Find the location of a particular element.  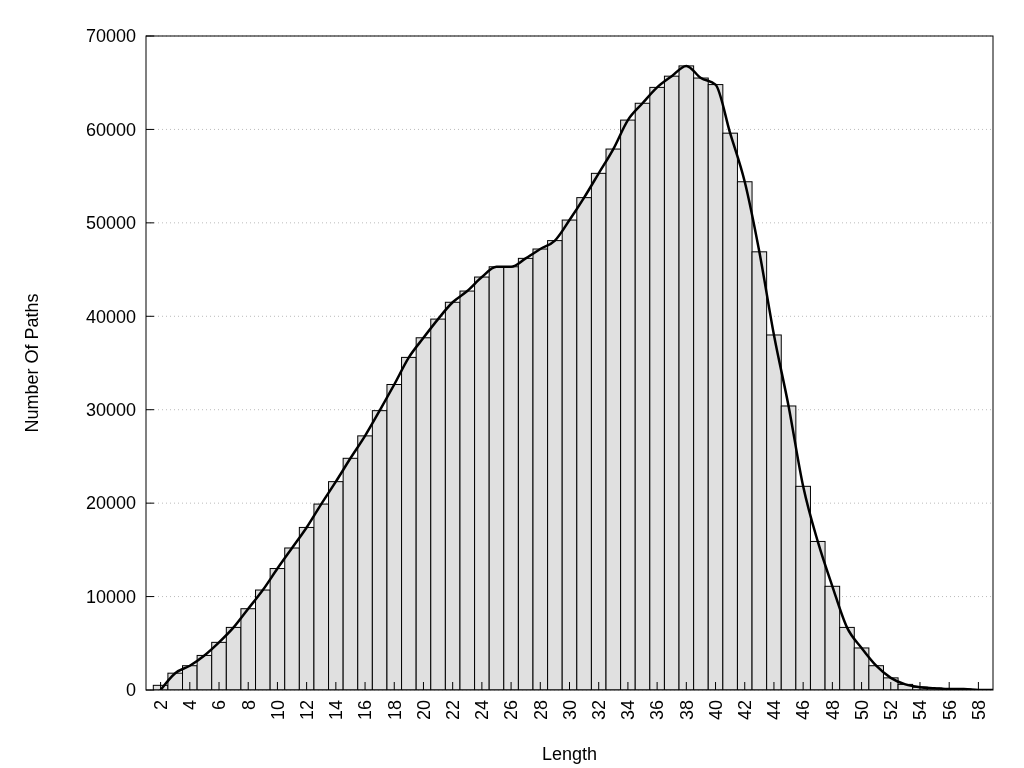

x-tick-label: 30 is located at coordinates (569, 710).